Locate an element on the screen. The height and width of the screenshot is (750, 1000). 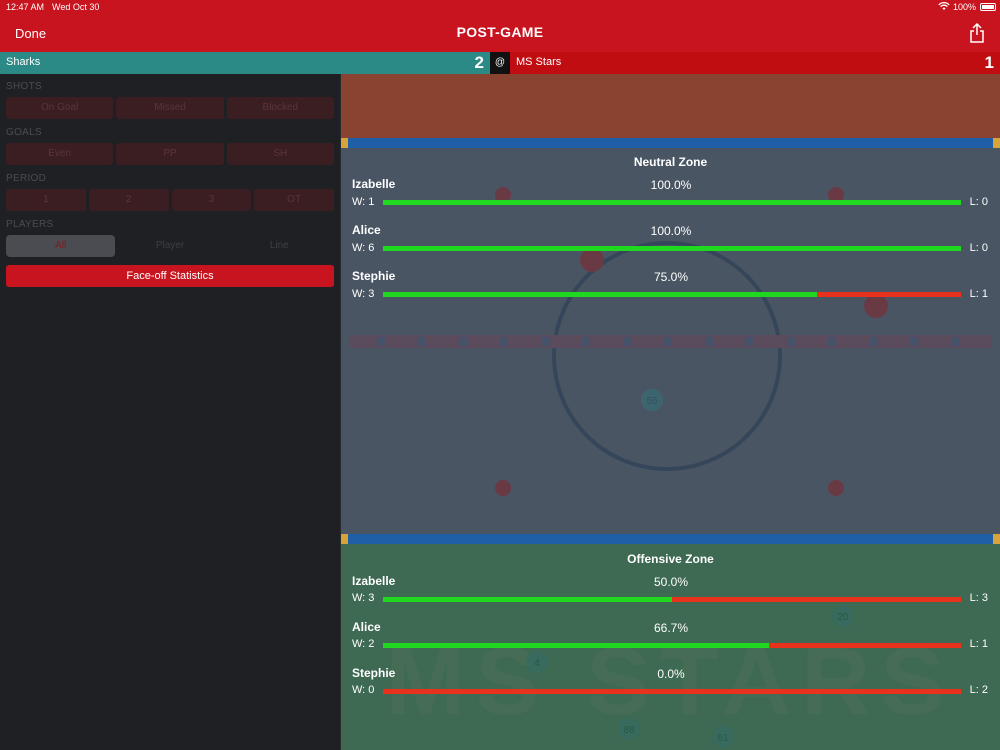
neutral-zone-title: Neutral Zone is located at coordinates (670, 162).